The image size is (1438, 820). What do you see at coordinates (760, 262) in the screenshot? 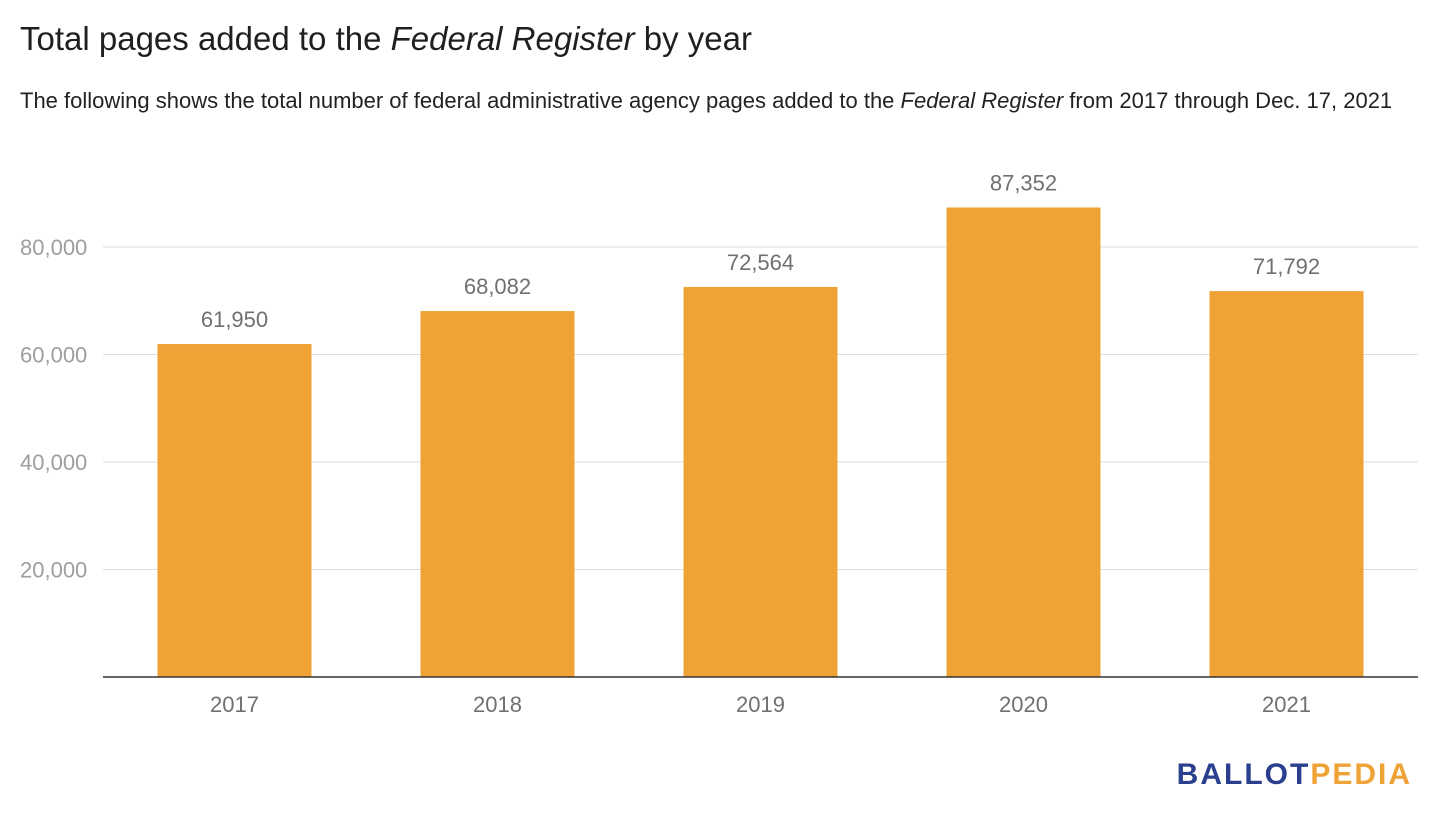
I see `value-label-2019: 72,564` at bounding box center [760, 262].